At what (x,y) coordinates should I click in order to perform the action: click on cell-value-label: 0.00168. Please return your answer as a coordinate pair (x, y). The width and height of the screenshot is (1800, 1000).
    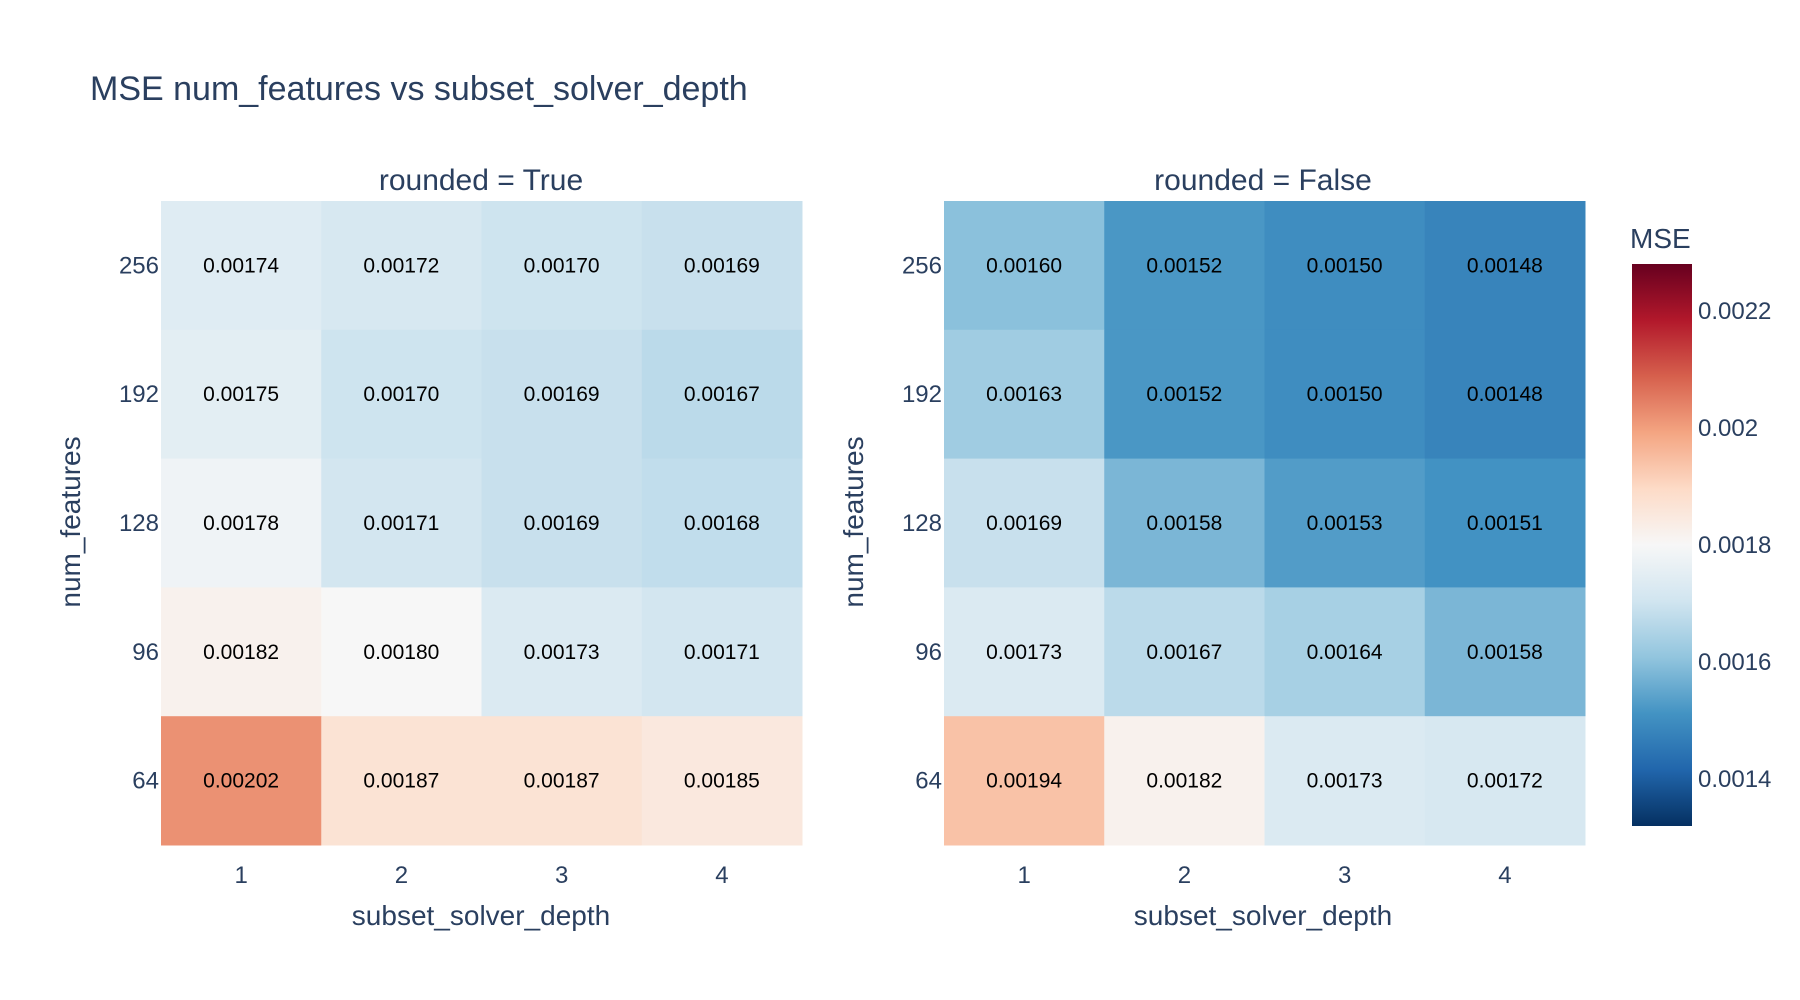
    Looking at the image, I should click on (722, 523).